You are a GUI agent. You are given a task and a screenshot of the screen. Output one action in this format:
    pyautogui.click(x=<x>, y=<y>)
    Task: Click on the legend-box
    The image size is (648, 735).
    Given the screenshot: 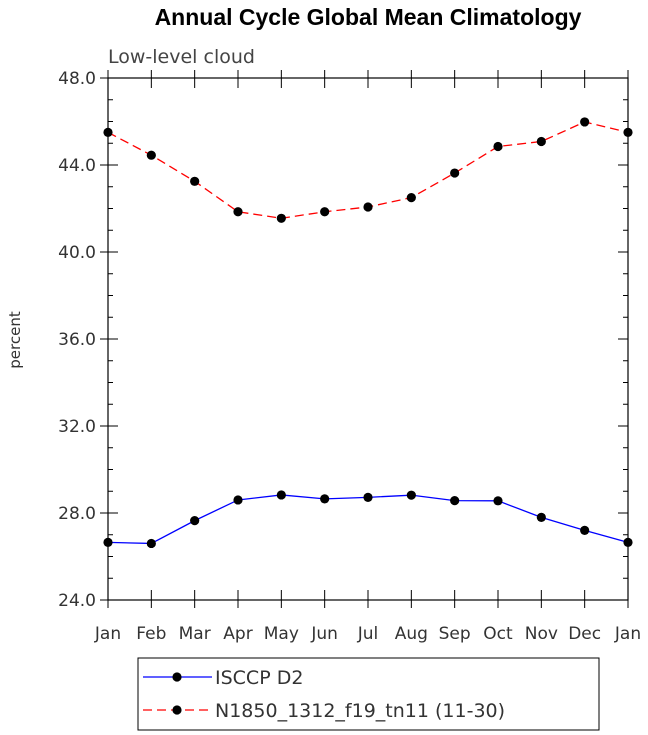 What is the action you would take?
    pyautogui.click(x=368, y=694)
    